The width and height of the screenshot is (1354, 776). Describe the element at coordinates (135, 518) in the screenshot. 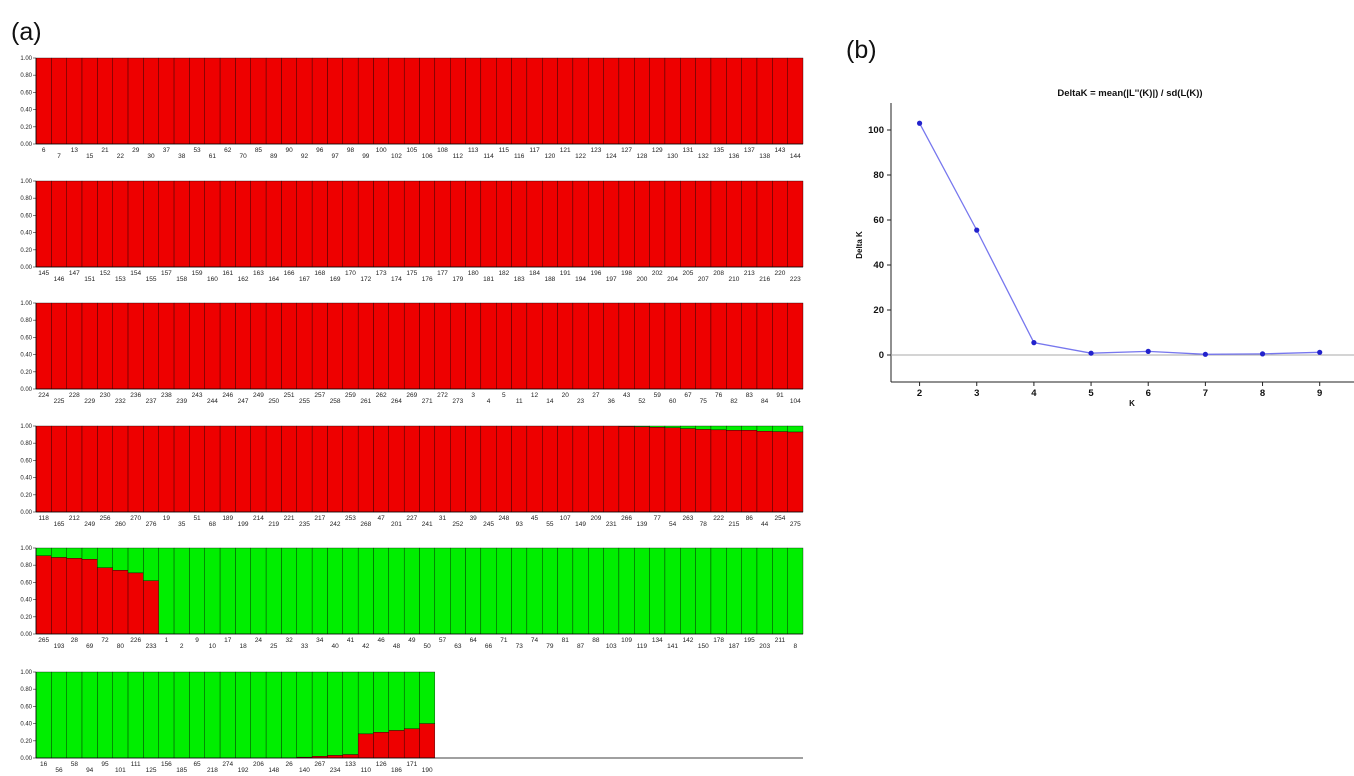

I see `sample-label: 270` at that location.